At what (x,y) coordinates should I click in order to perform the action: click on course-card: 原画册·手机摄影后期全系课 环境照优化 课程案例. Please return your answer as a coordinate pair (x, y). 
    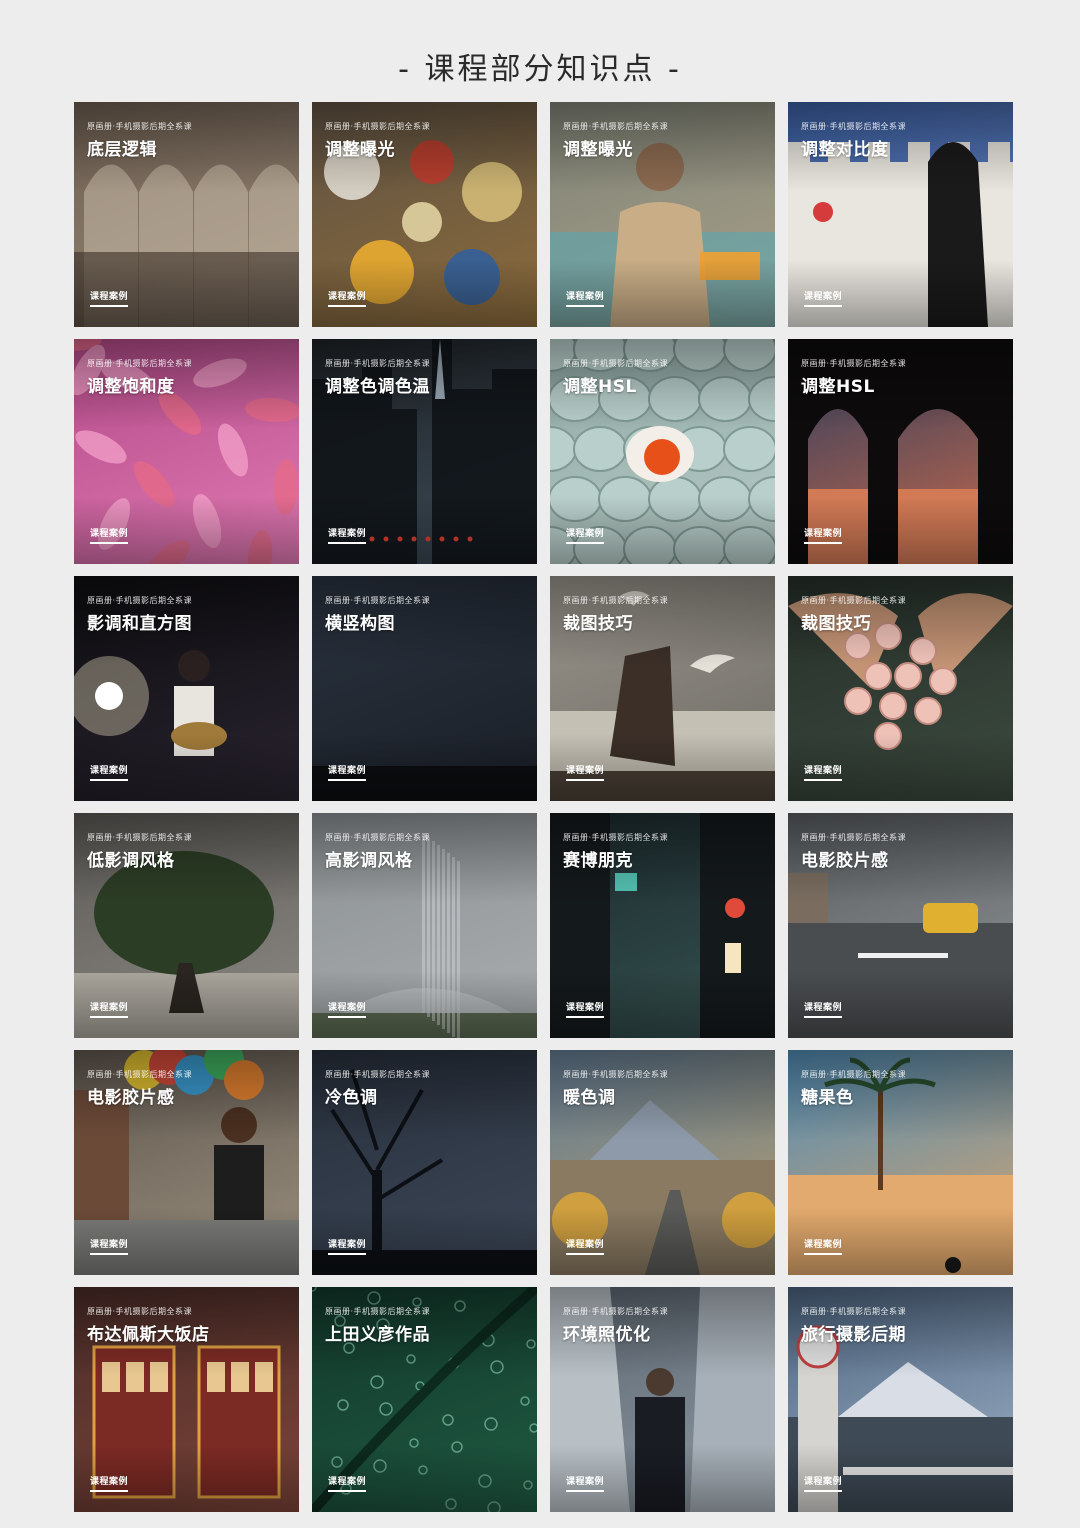
    Looking at the image, I should click on (662, 1399).